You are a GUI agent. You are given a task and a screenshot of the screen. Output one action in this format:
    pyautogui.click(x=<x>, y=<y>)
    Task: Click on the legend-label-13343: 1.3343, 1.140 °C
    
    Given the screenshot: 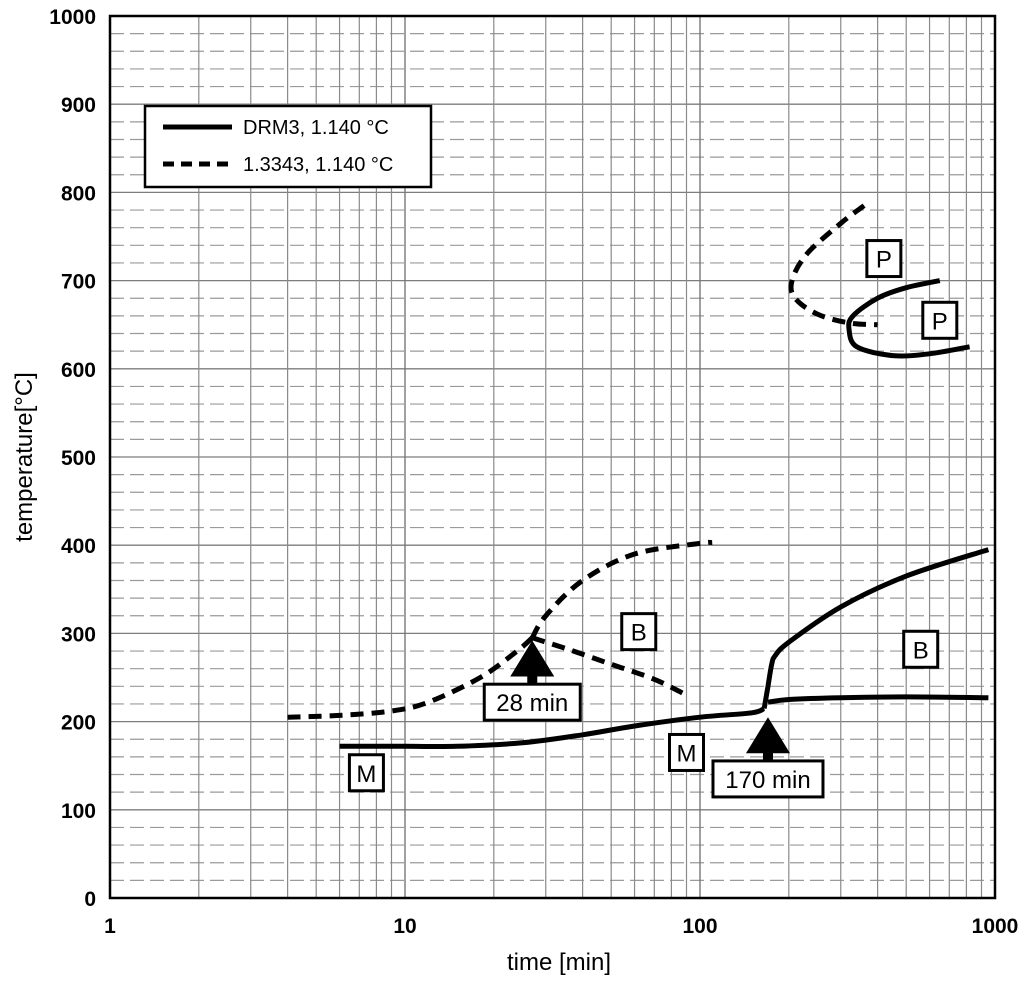 What is the action you would take?
    pyautogui.click(x=318, y=165)
    